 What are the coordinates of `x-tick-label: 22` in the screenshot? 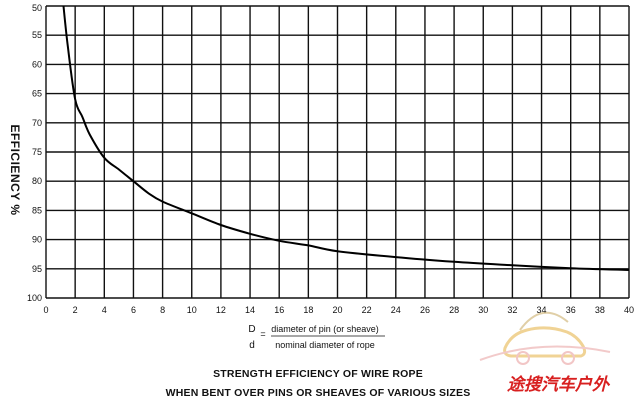 It's located at (367, 310).